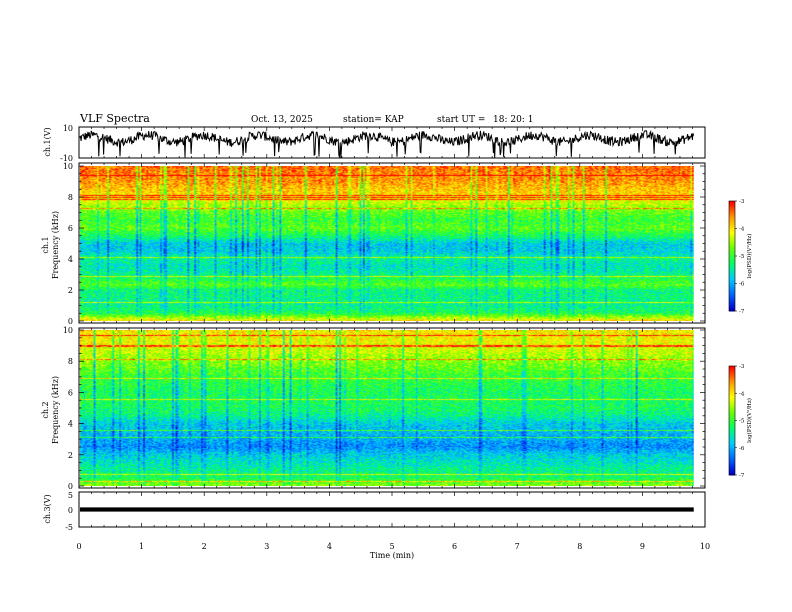 This screenshot has width=792, height=612. Describe the element at coordinates (45, 244) in the screenshot. I see `ch1-spec-ylabel-channel: ch.1` at that location.